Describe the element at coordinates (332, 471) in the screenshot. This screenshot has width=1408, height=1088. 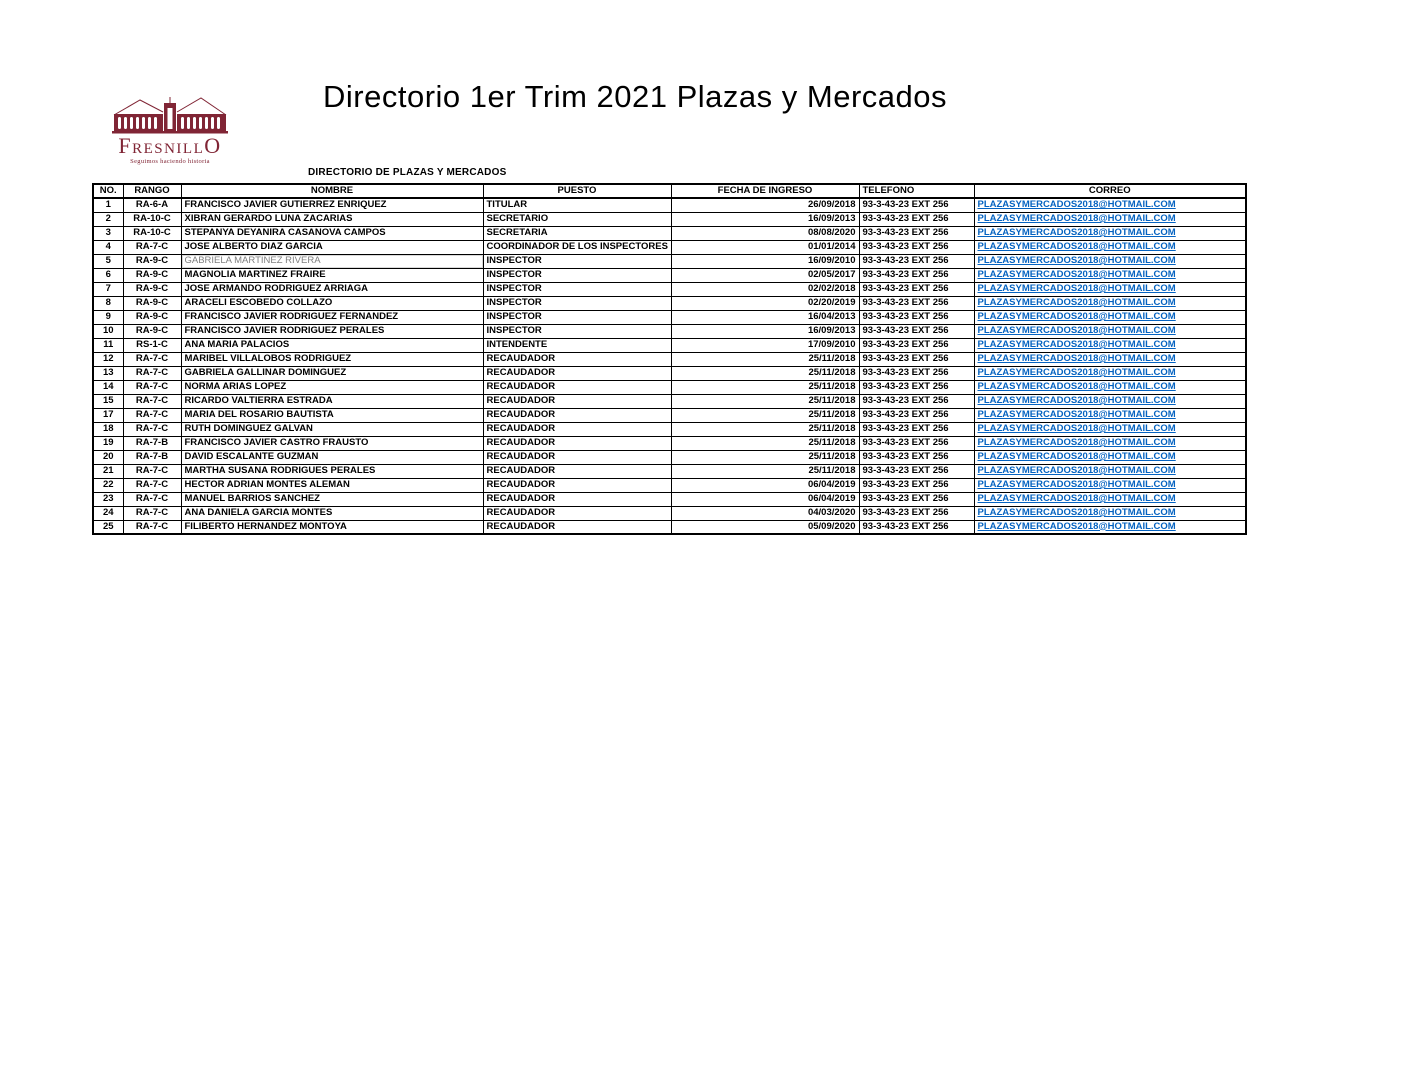
I see `cell-nombre: MARTHA SUSANA RODRIGUES PERALES` at that location.